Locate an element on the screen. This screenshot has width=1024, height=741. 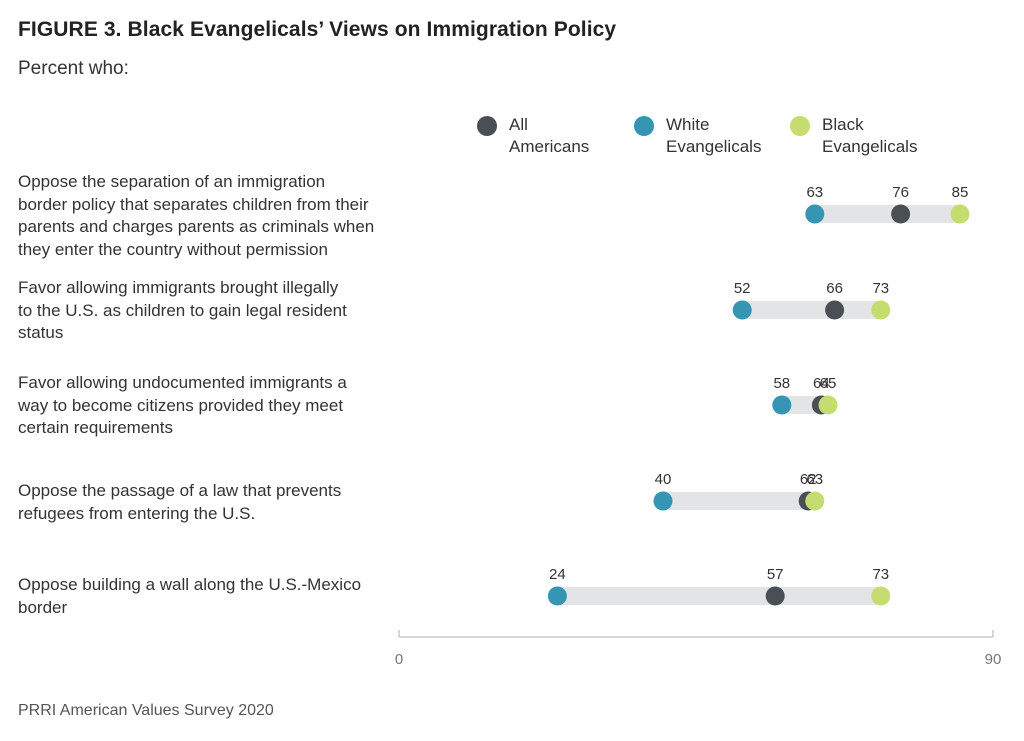
value-label: 62 is located at coordinates (808, 479).